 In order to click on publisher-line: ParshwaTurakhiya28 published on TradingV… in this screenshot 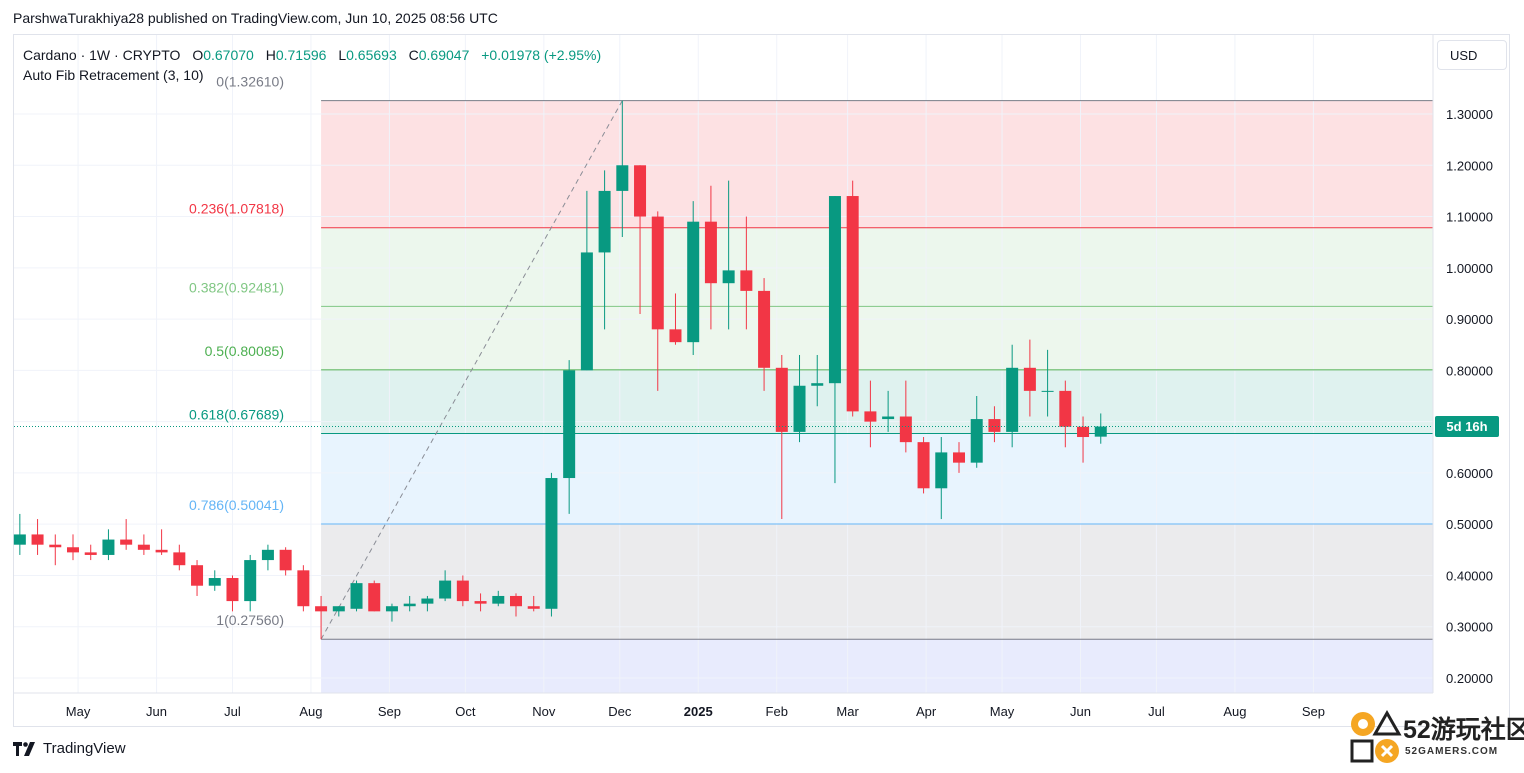, I will do `click(255, 18)`.